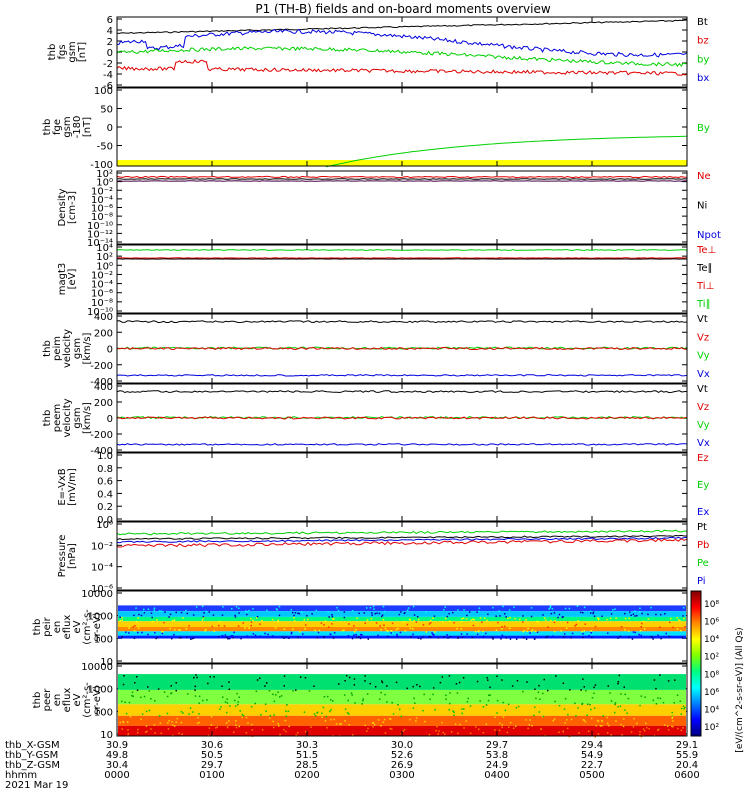 This screenshot has width=750, height=800. What do you see at coordinates (703, 458) in the screenshot?
I see `legend-entry: Ez` at bounding box center [703, 458].